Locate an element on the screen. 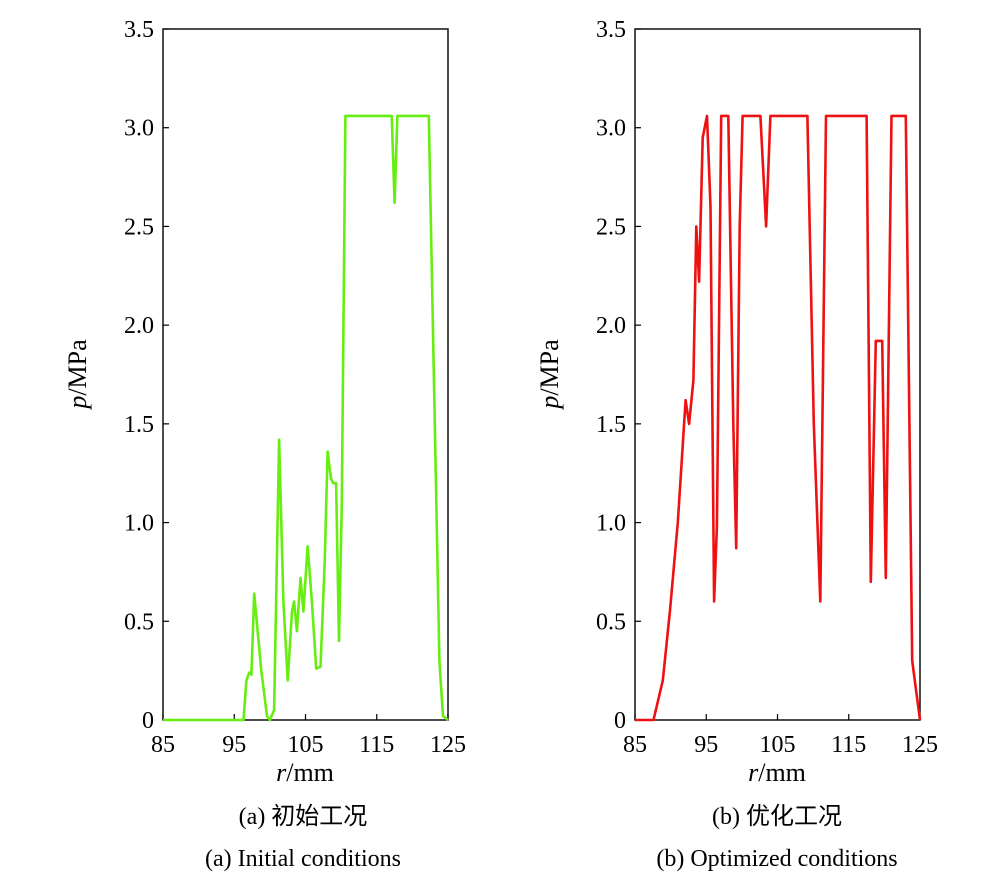 This screenshot has width=1000, height=882. caption-chinese: (a) 初始工况 is located at coordinates (303, 816).